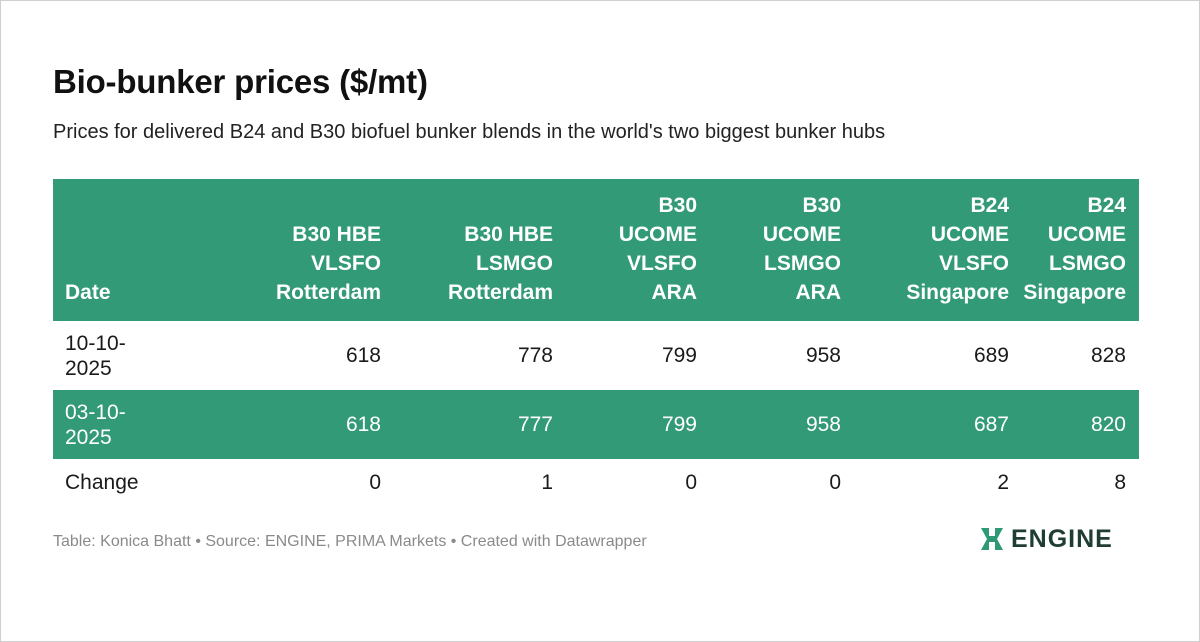 The image size is (1200, 642). I want to click on date-cell: 03-10- 2025, so click(115, 424).